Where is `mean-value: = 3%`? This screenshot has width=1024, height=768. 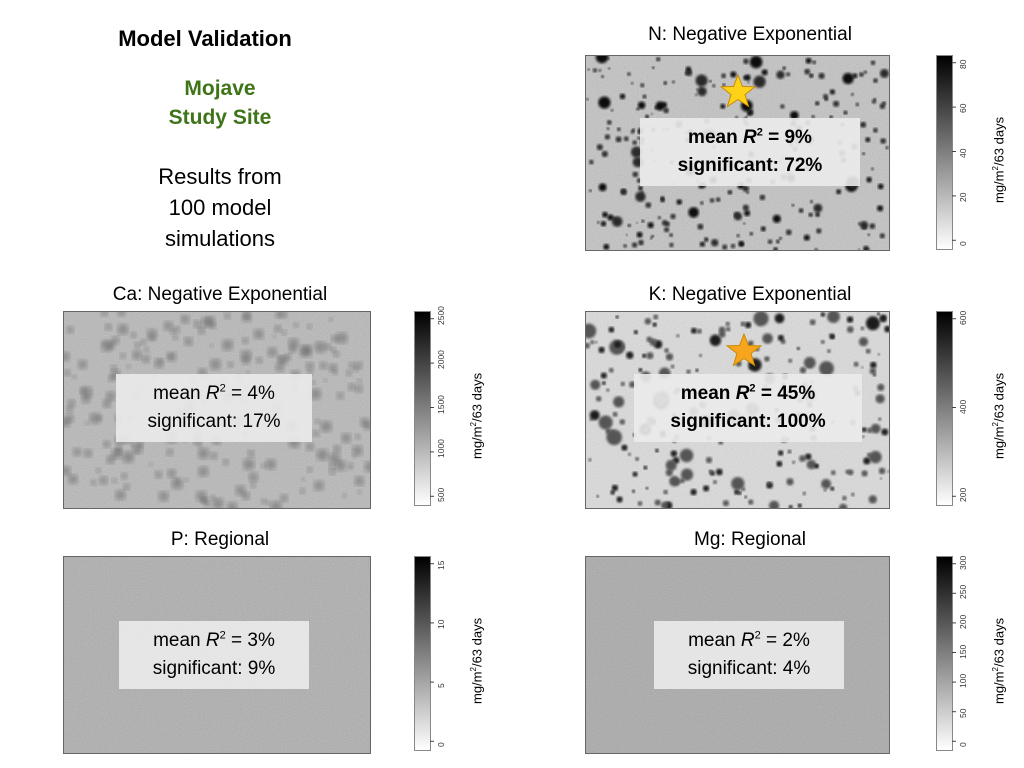
mean-value: = 3% is located at coordinates (250, 640).